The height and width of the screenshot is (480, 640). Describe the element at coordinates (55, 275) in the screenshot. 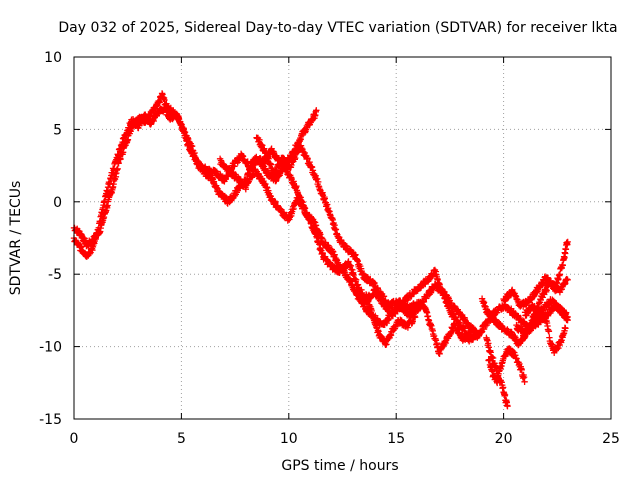

I see `y-tick-label: -5` at that location.